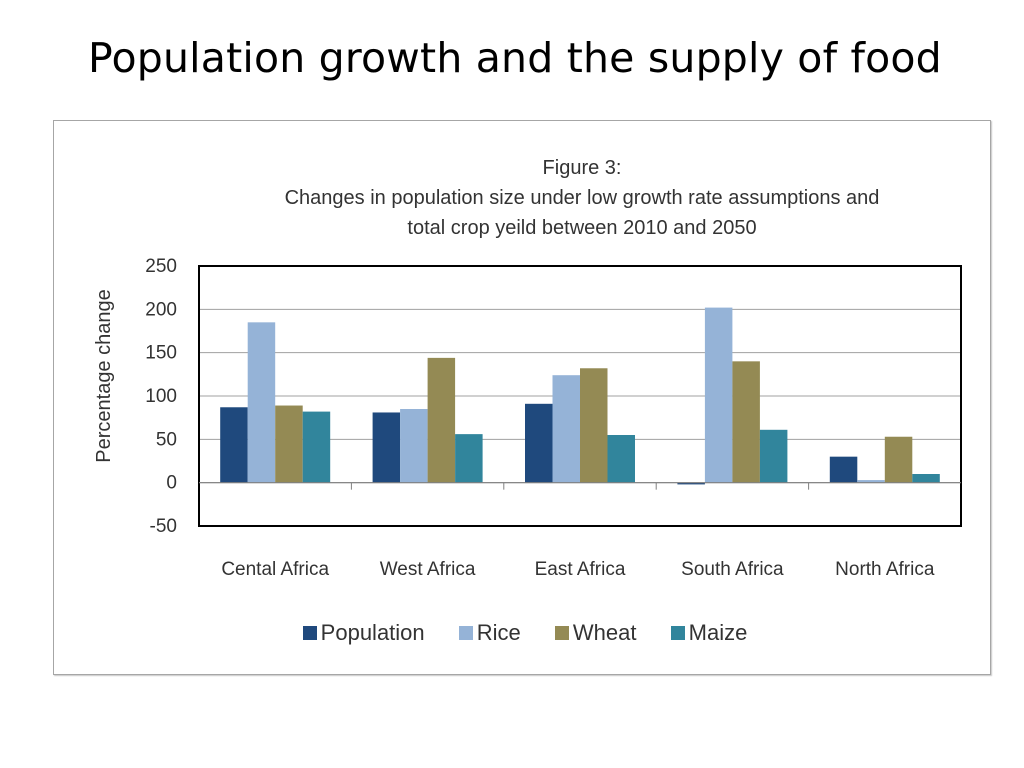  I want to click on bar-rice-north-africa, so click(871, 481).